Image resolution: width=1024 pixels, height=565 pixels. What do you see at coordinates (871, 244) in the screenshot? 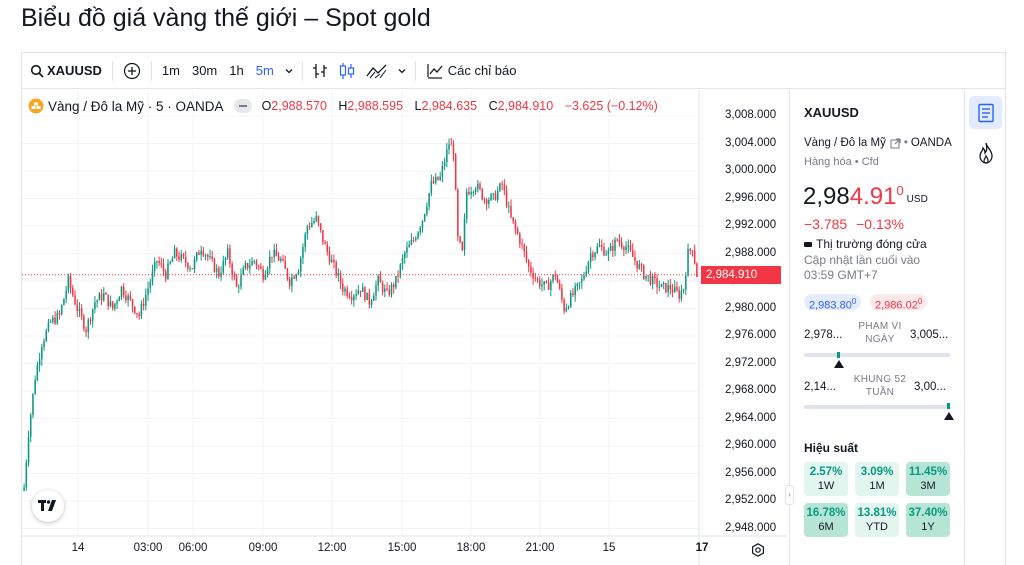
I see `market-status-text: Thị trường đóng cửa` at bounding box center [871, 244].